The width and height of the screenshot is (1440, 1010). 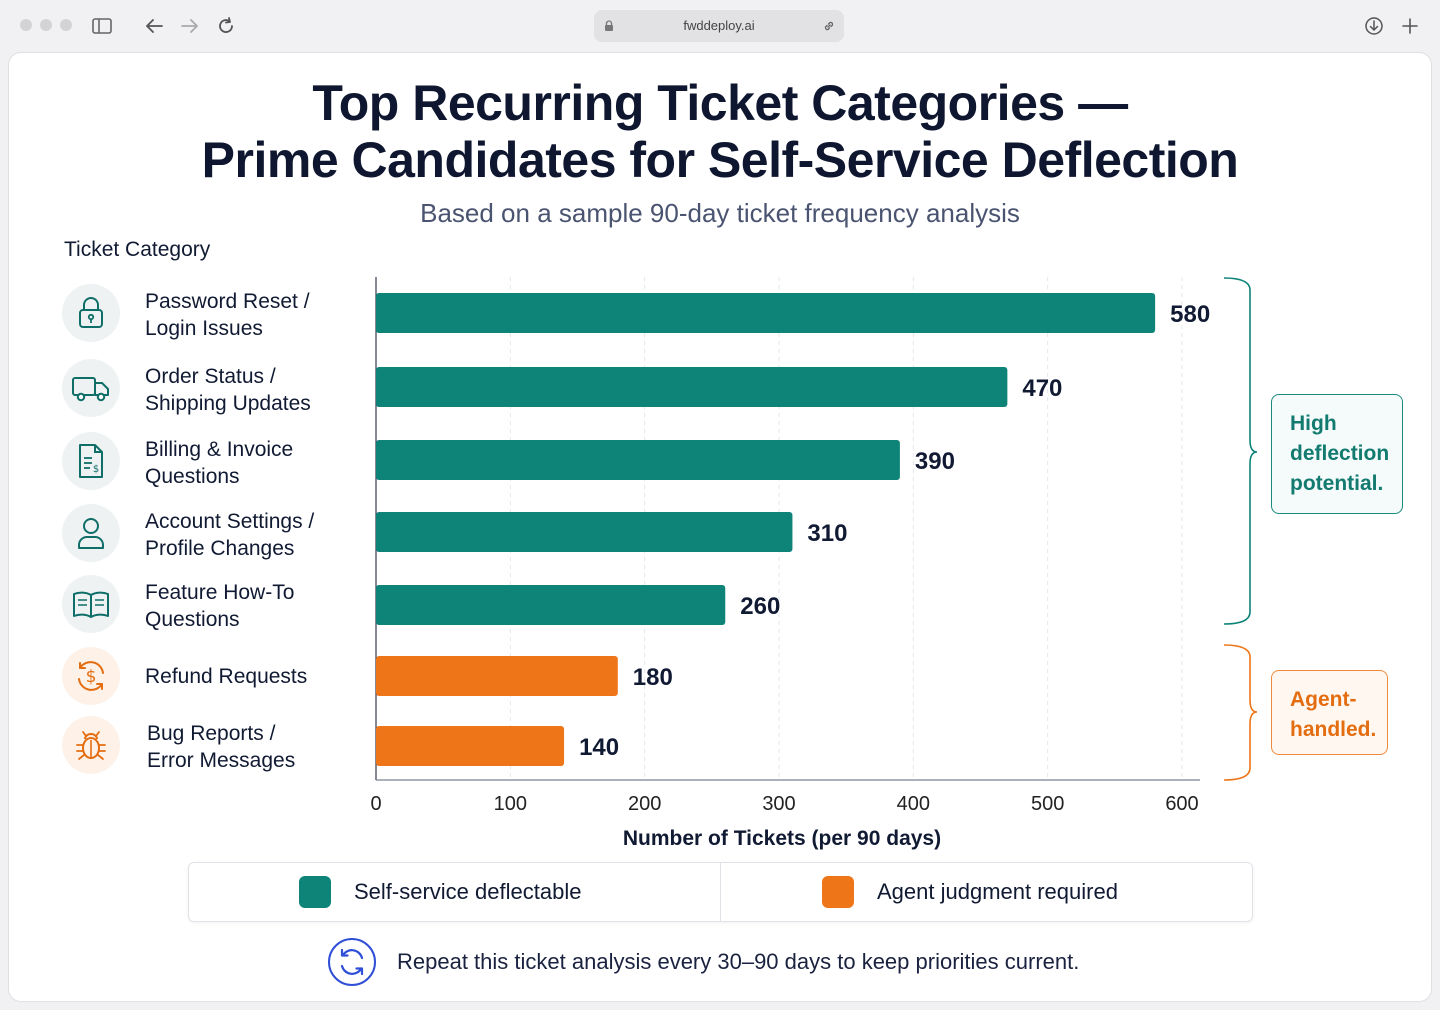 I want to click on bug-icon, so click(x=91, y=745).